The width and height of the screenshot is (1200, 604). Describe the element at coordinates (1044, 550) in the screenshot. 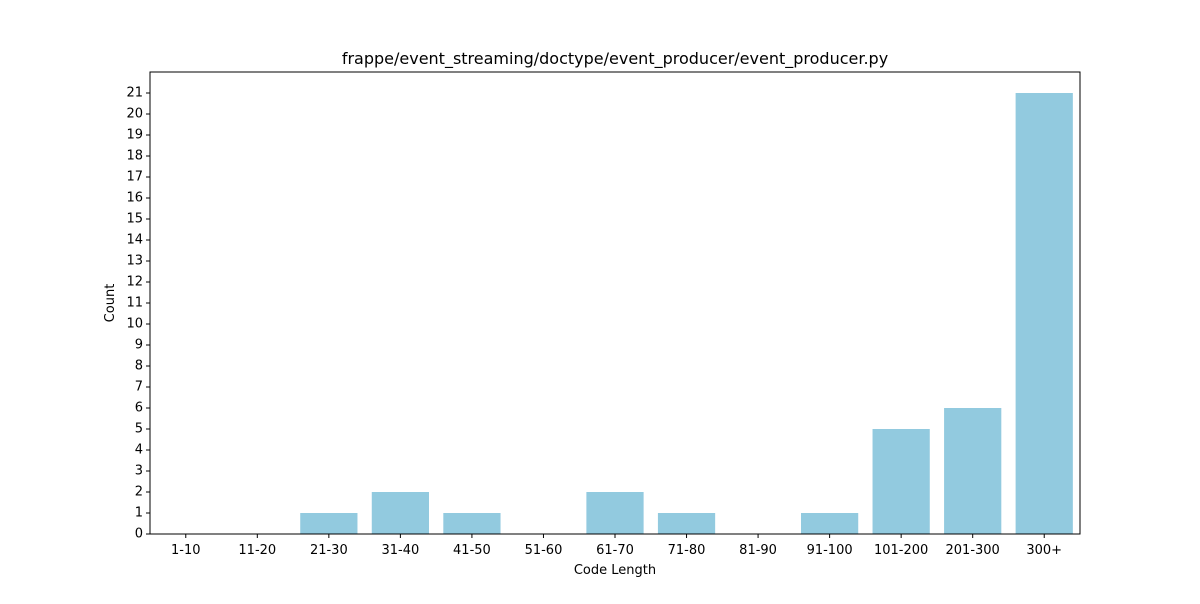

I see `x-tick-label: 300+` at that location.